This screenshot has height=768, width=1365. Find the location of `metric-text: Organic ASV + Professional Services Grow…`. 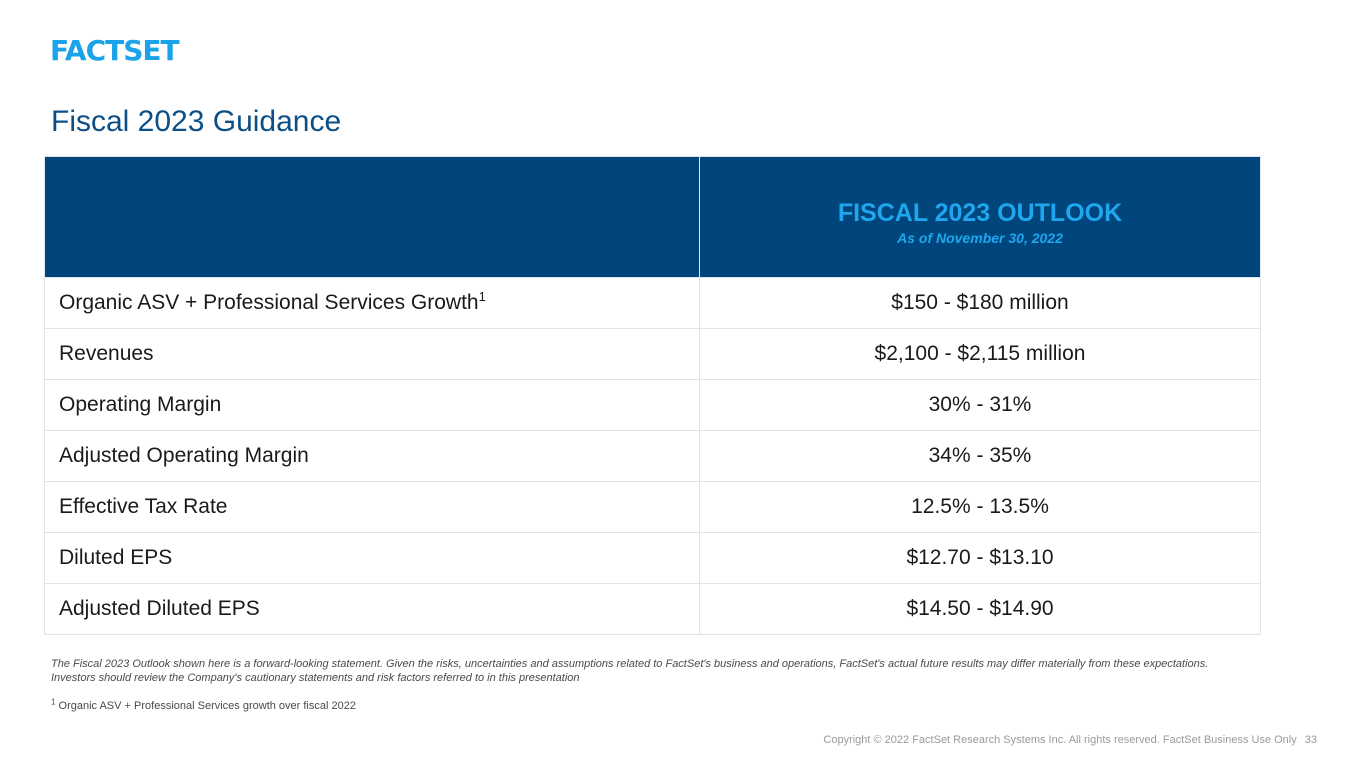

metric-text: Organic ASV + Professional Services Grow… is located at coordinates (269, 302).